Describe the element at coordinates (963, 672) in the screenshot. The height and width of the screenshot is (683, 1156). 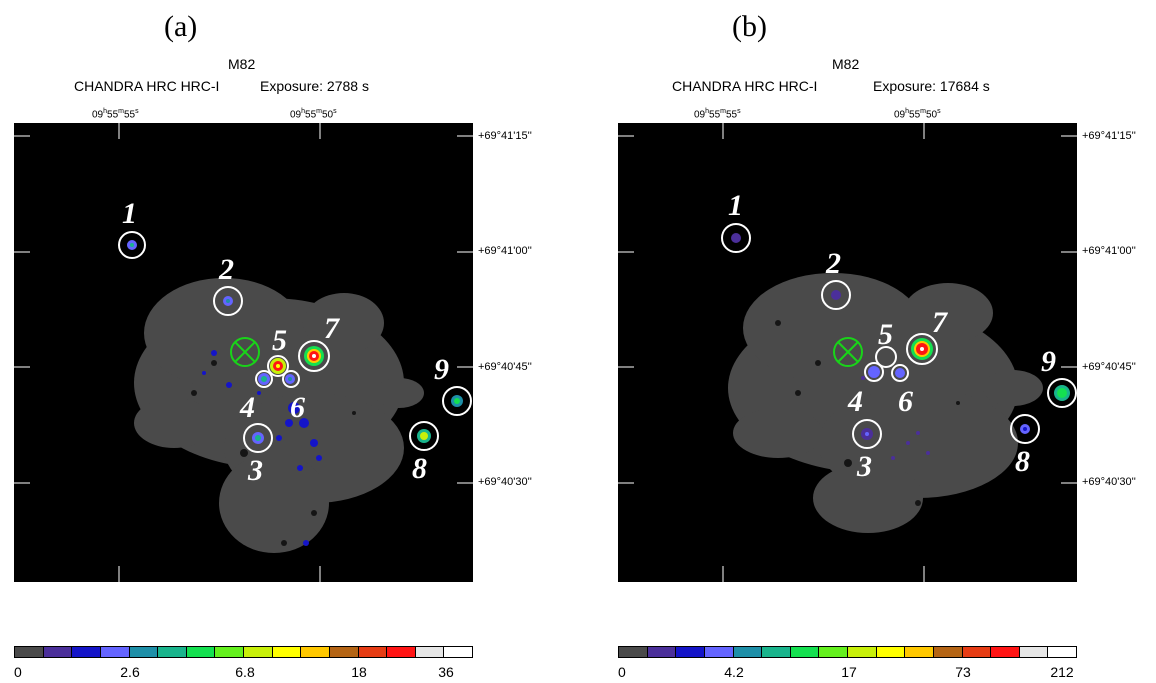
I see `colorbar-label: 73` at that location.